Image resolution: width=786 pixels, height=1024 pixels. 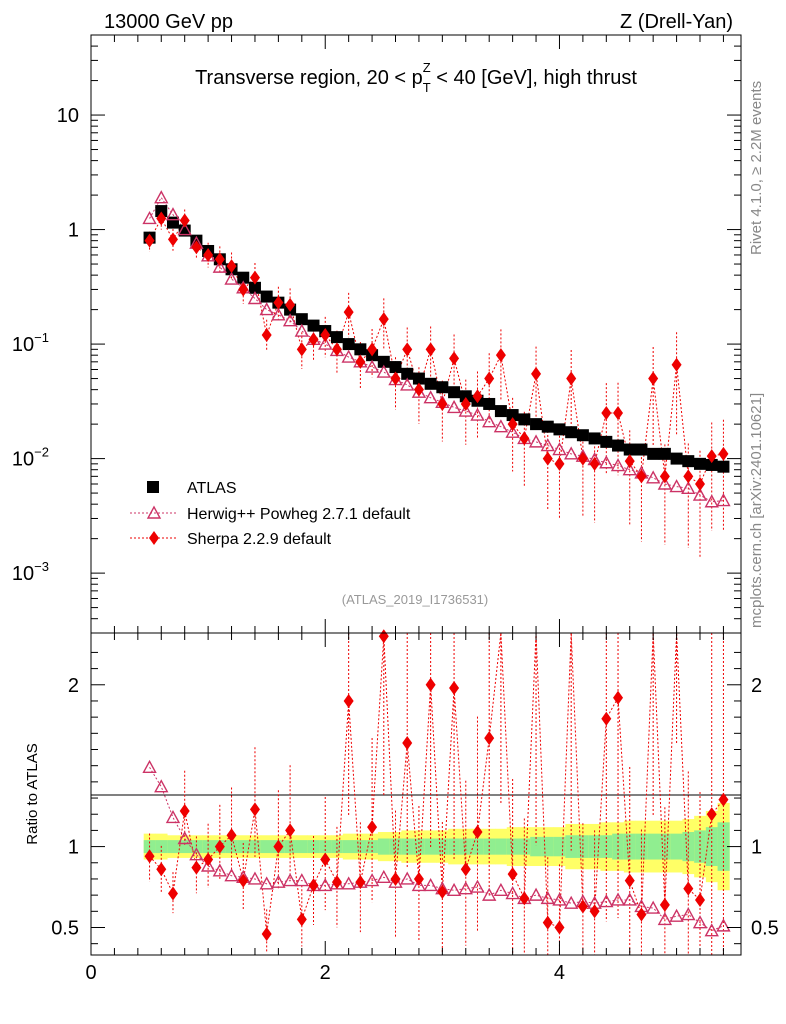 I want to click on ratio-y-tick-label-left: 1, so click(x=73, y=848).